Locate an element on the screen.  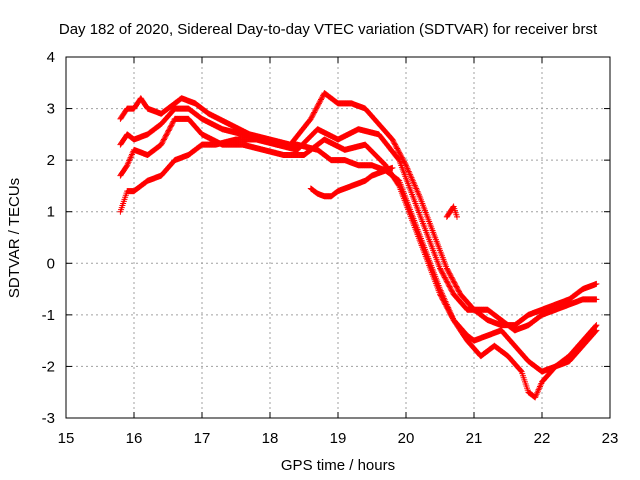
y-tick-label: 0 is located at coordinates (51, 263).